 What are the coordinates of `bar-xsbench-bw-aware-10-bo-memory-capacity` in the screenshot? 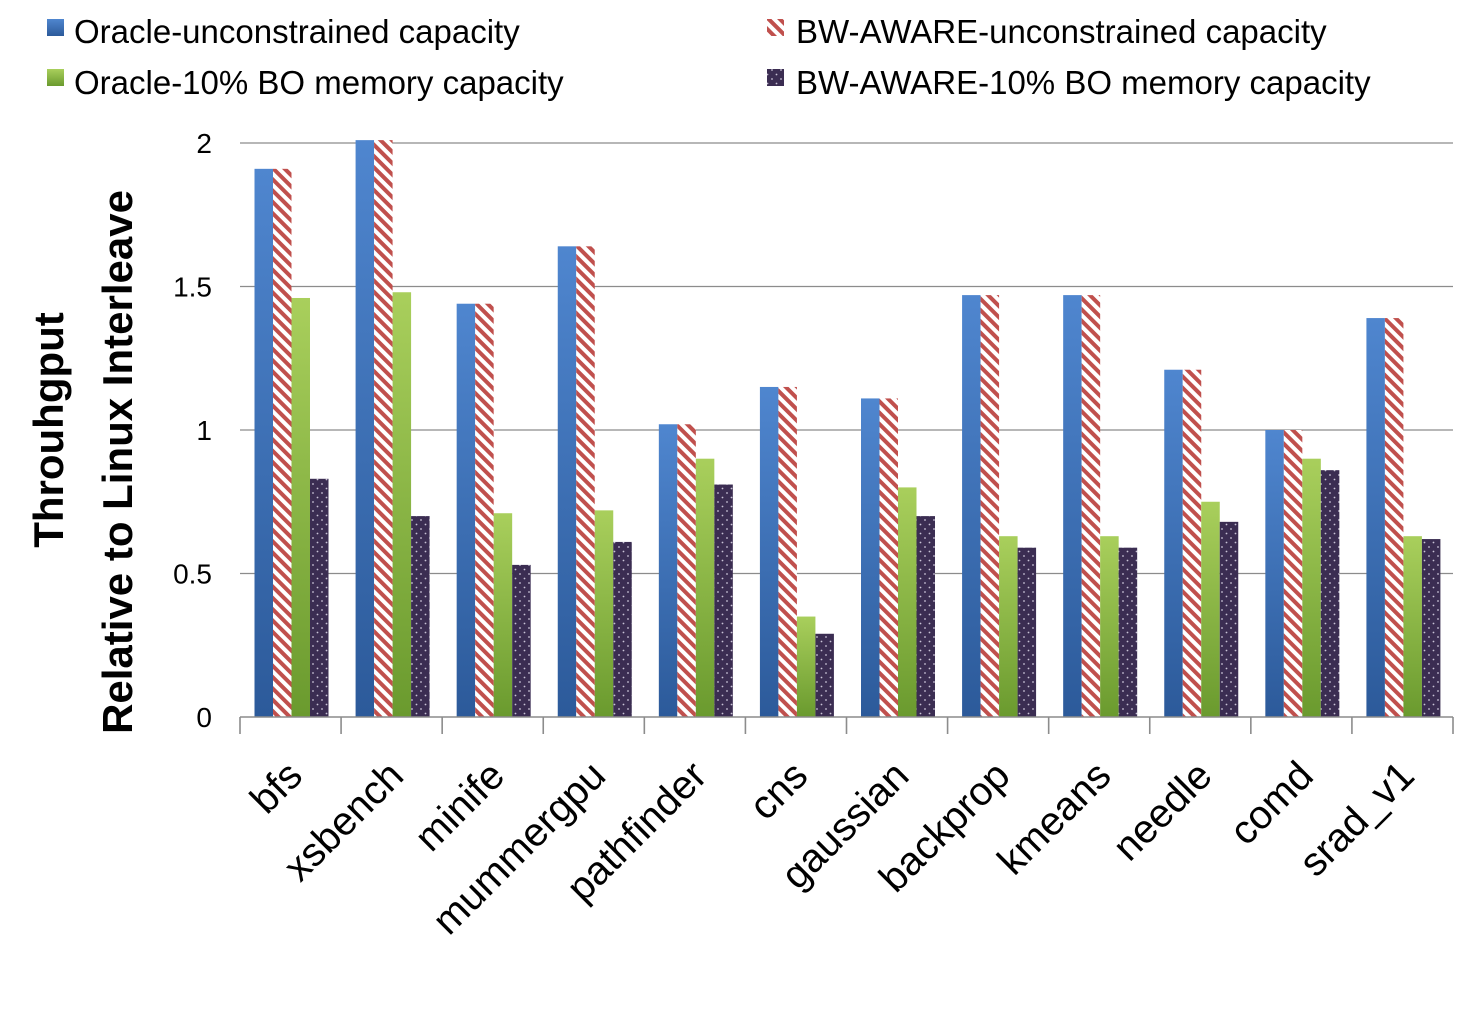 It's located at (420, 616).